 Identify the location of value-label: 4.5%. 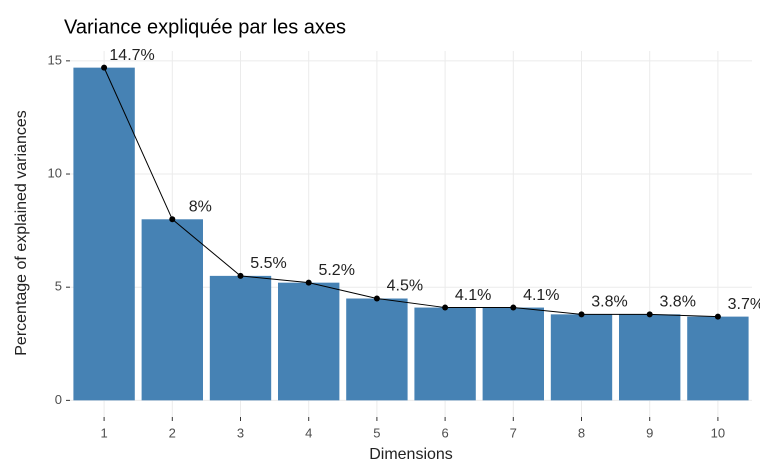
(405, 286).